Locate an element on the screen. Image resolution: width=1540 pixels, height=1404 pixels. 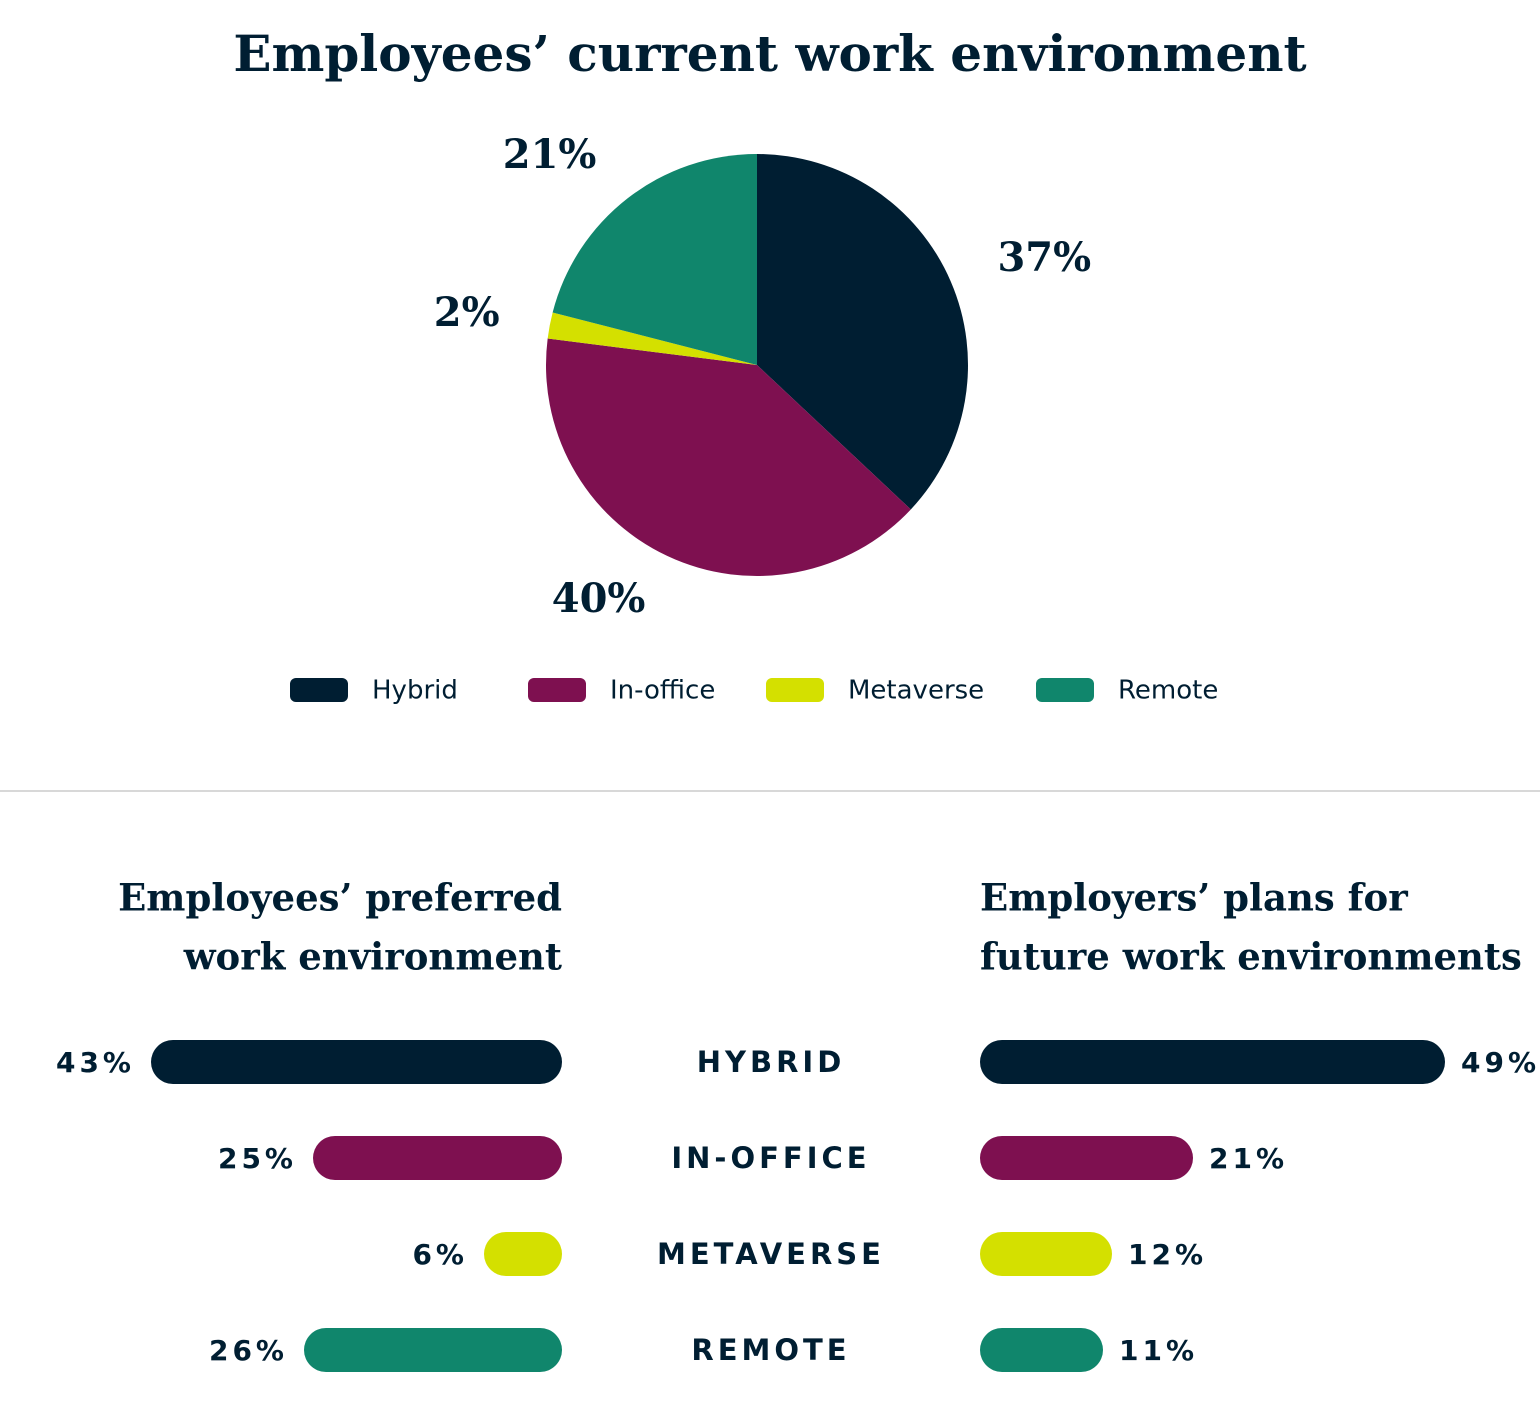
value-label: 26% is located at coordinates (248, 1350).